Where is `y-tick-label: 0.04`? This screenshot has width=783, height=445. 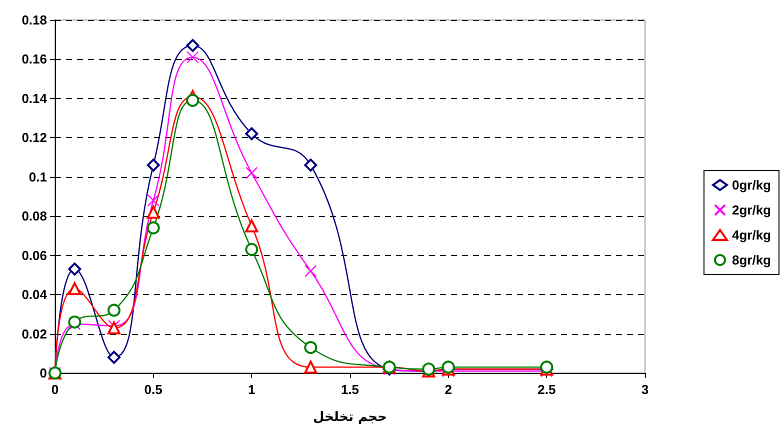
y-tick-label: 0.04 is located at coordinates (35, 294).